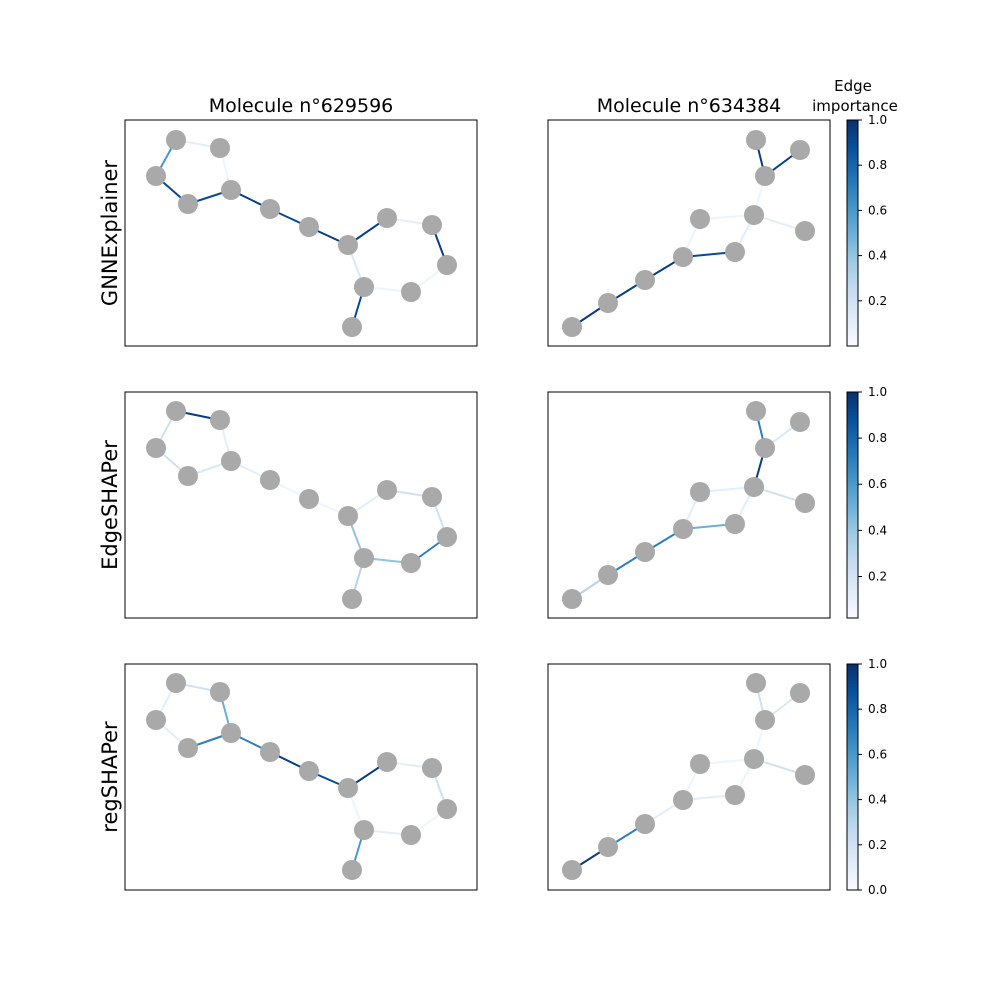 This screenshot has height=1000, width=1000. What do you see at coordinates (110, 505) in the screenshot?
I see `row-label-edgeshaper: EdgeSHAPer` at bounding box center [110, 505].